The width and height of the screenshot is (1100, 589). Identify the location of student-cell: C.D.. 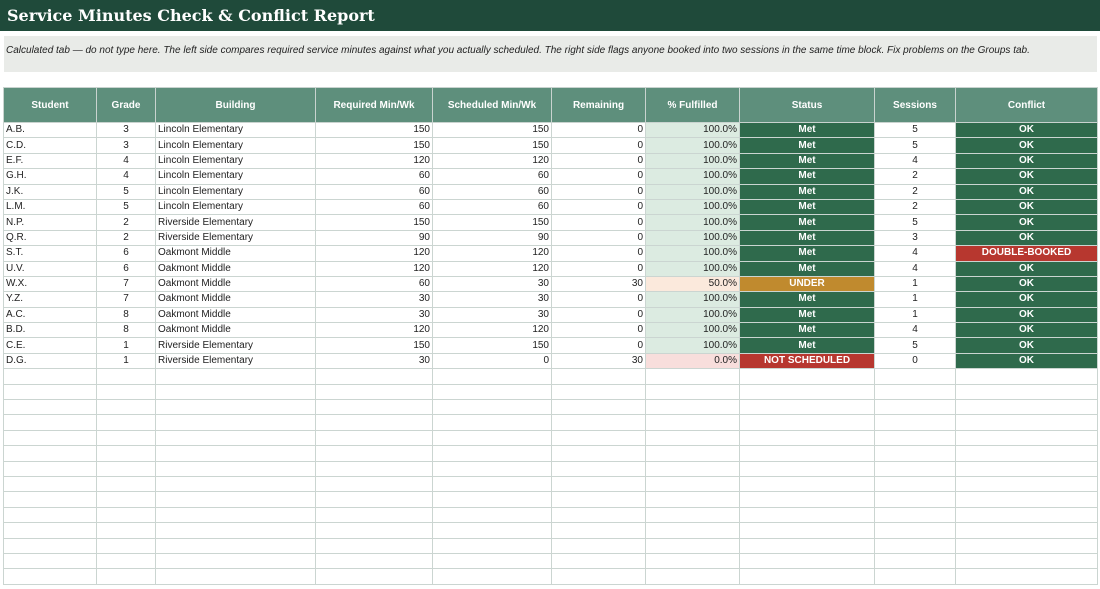
(50, 145).